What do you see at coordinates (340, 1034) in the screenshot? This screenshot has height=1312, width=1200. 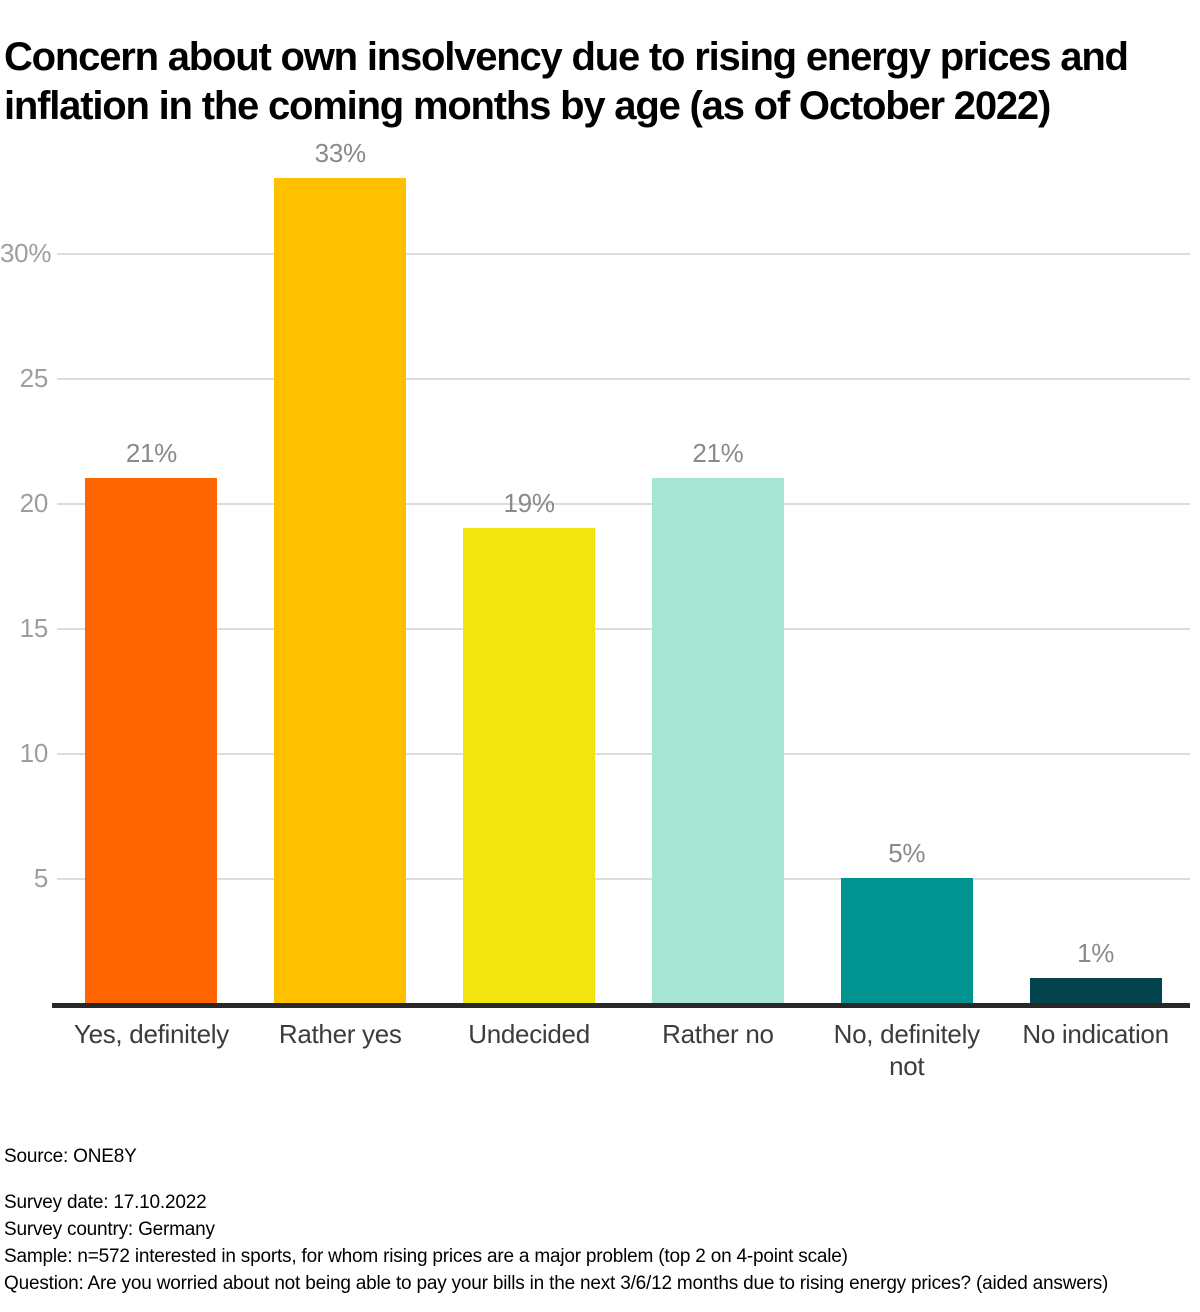 I see `x-axis-label: Rather yes` at bounding box center [340, 1034].